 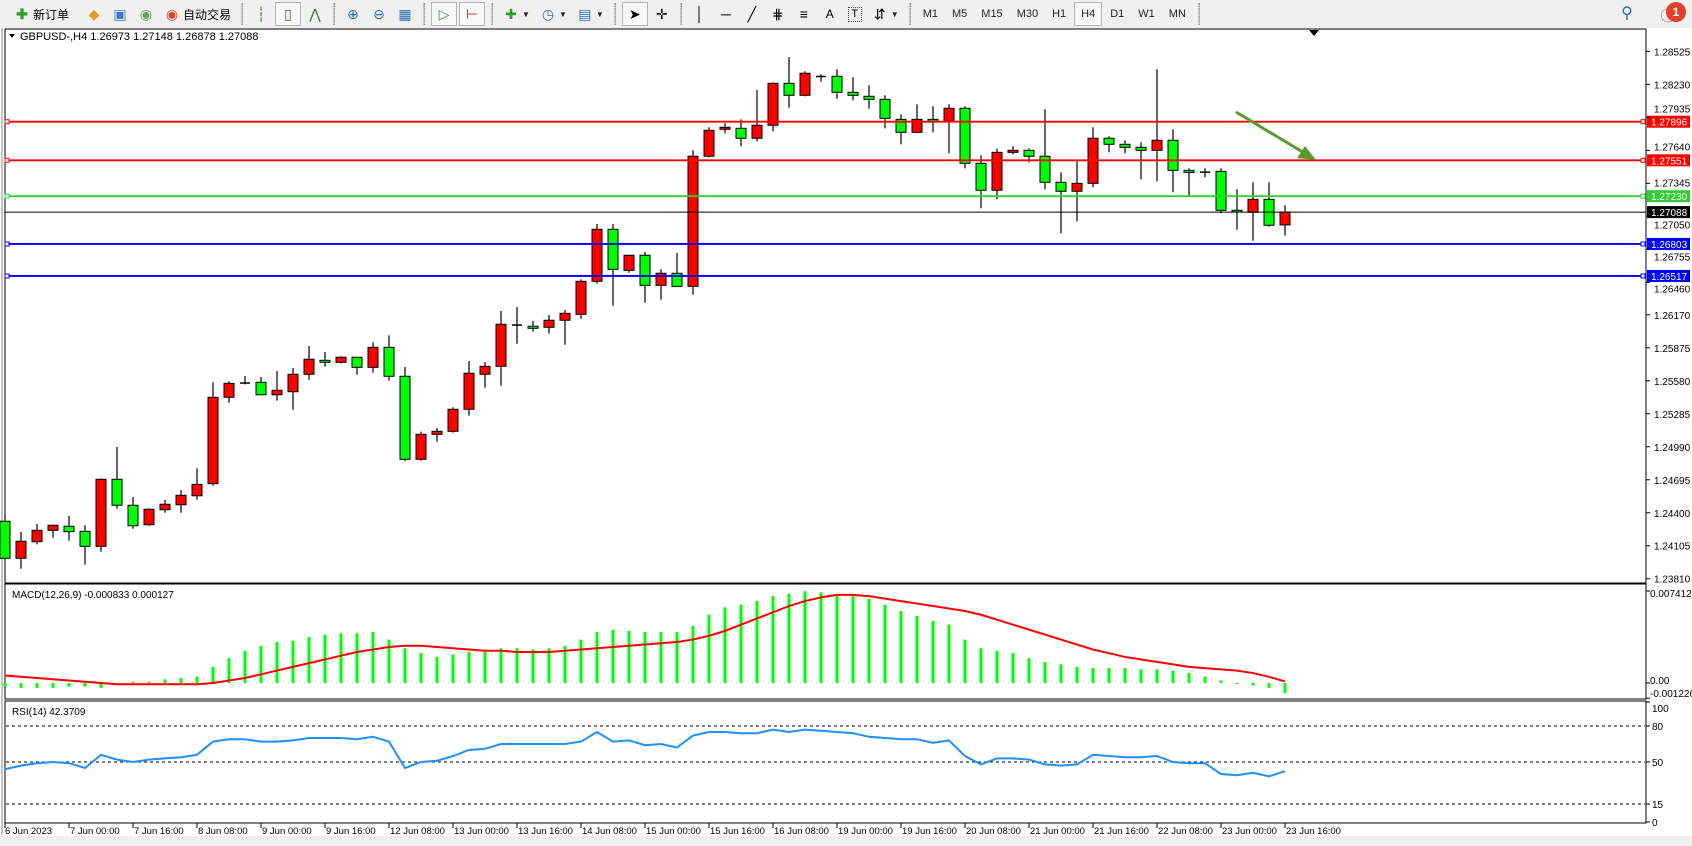 I want to click on chart-shift-marker-icon, so click(x=1314, y=33).